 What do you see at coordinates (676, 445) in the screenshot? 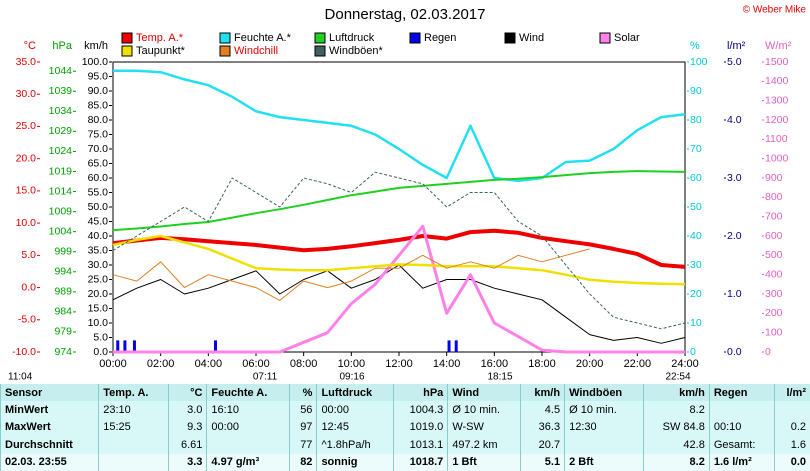
I see `table-cell: 42.8` at bounding box center [676, 445].